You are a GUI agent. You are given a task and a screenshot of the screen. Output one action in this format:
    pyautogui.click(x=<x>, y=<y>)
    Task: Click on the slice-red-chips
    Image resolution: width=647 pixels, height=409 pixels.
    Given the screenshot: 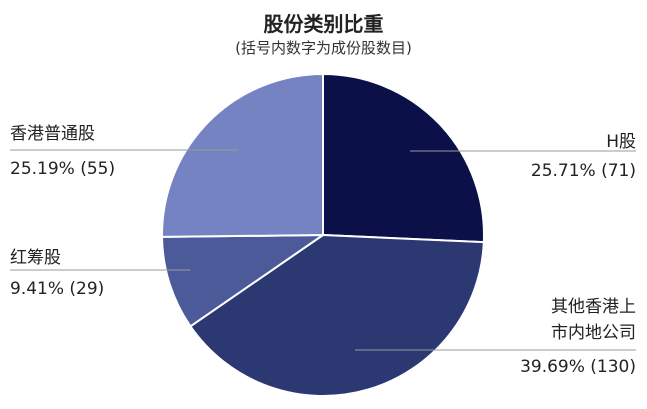 What is the action you would take?
    pyautogui.click(x=243, y=280)
    